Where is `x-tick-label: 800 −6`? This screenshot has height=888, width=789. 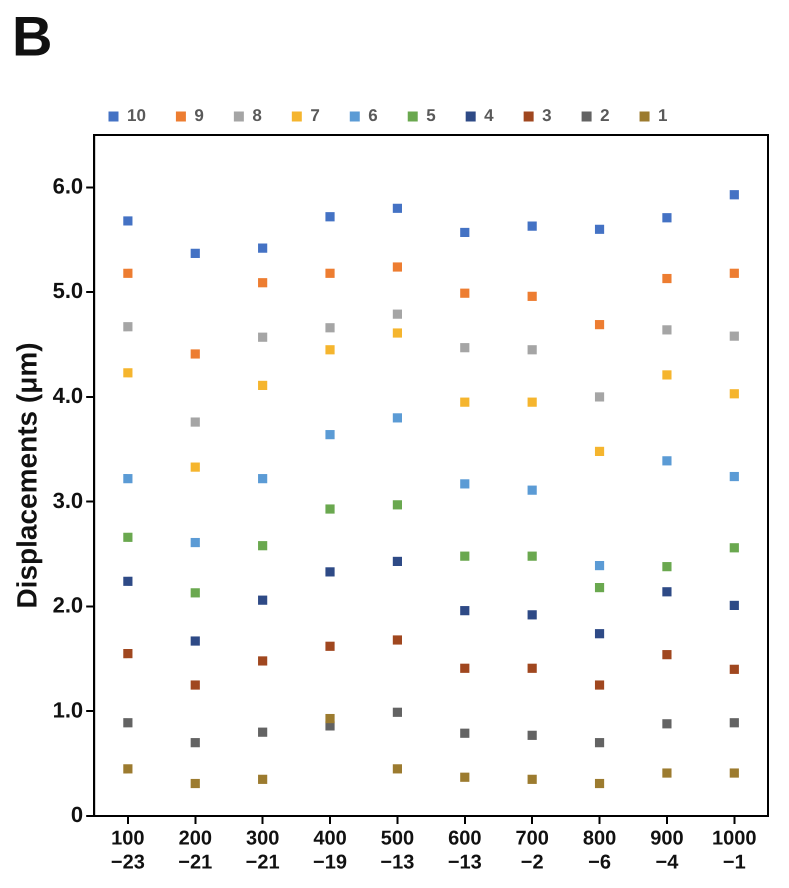
x-tick-label: 800 −6 is located at coordinates (599, 851).